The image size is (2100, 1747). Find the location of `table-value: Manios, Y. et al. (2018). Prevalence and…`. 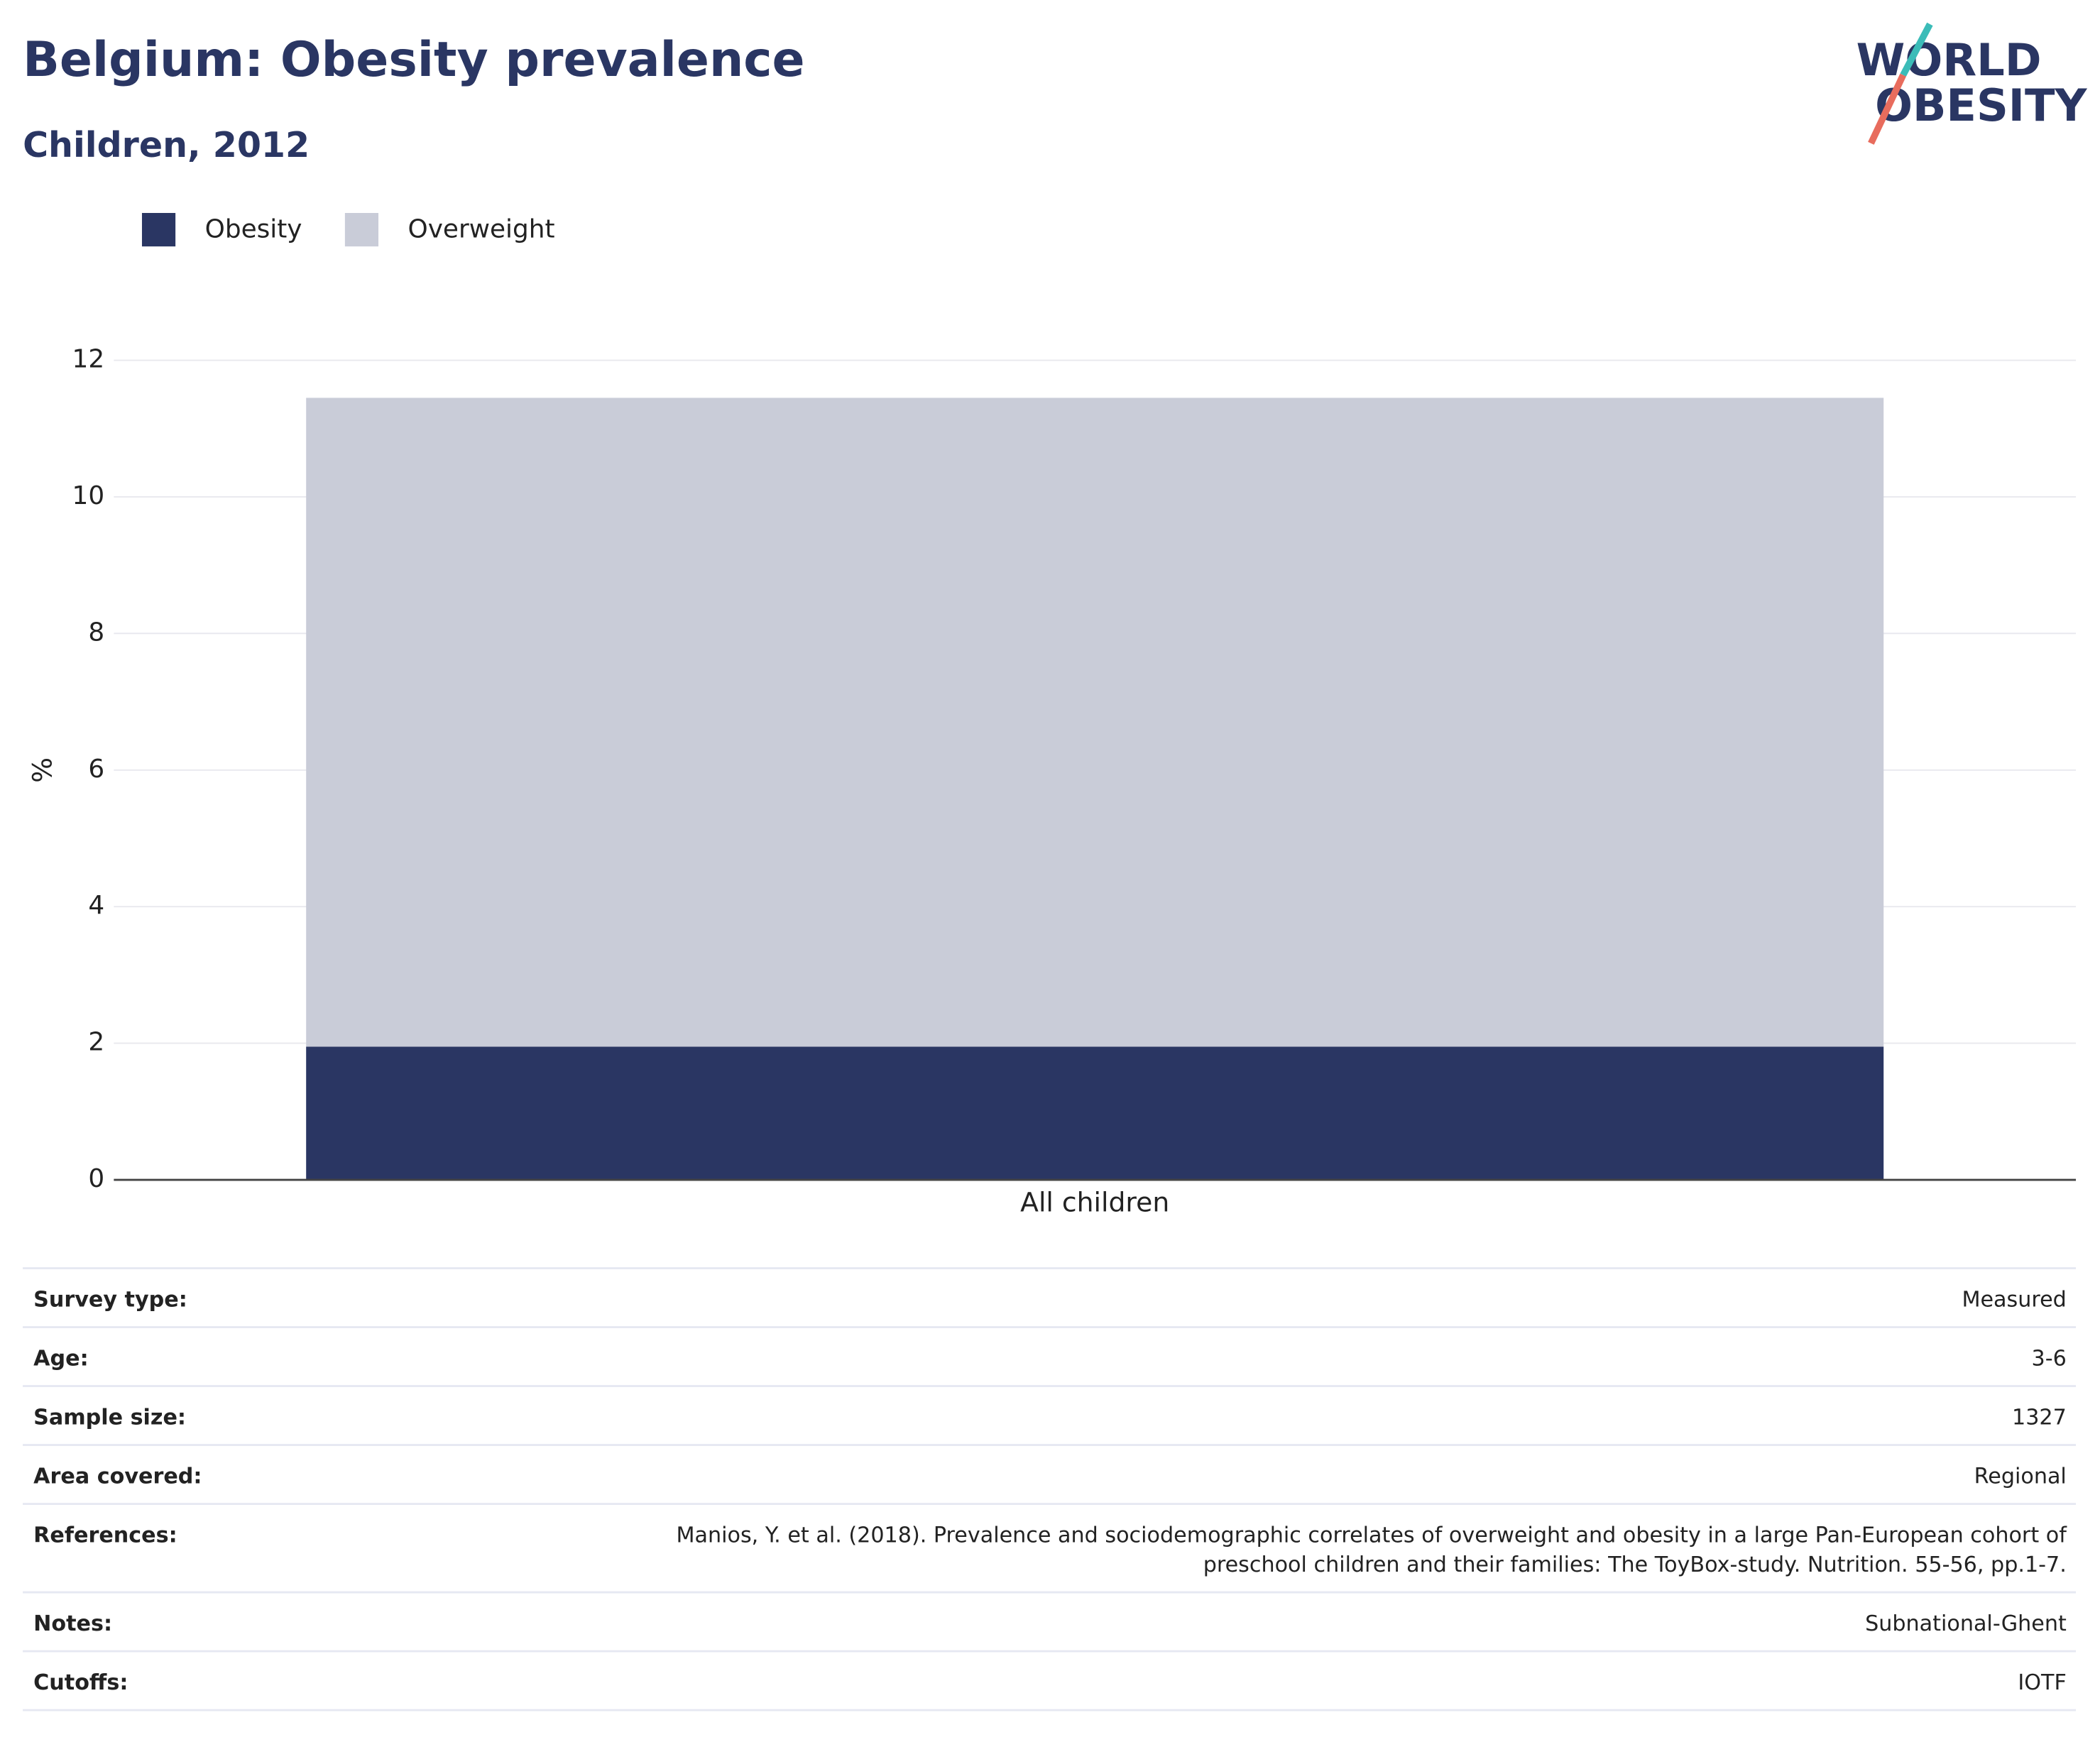

table-value: Manios, Y. et al. (2018). Prevalence and… is located at coordinates (1371, 1535).